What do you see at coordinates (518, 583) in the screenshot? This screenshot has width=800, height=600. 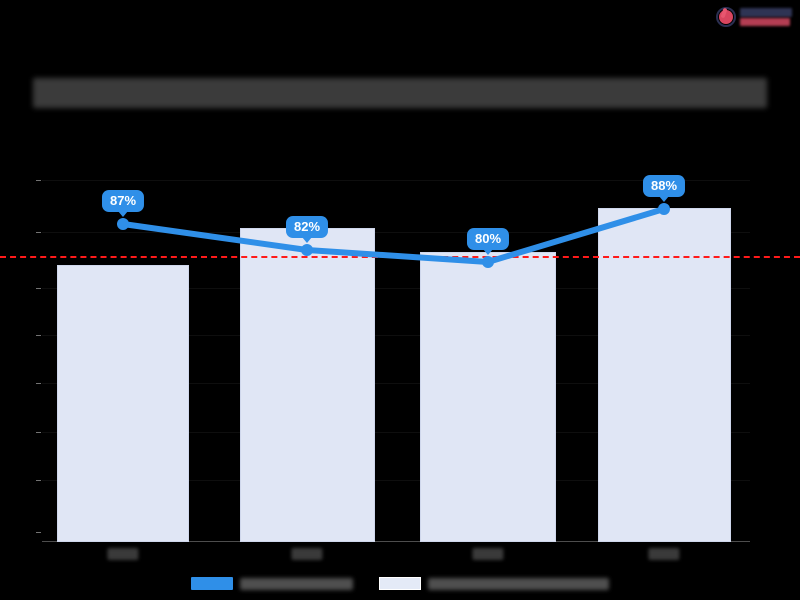 I see `legend-label: ████████████████` at bounding box center [518, 583].